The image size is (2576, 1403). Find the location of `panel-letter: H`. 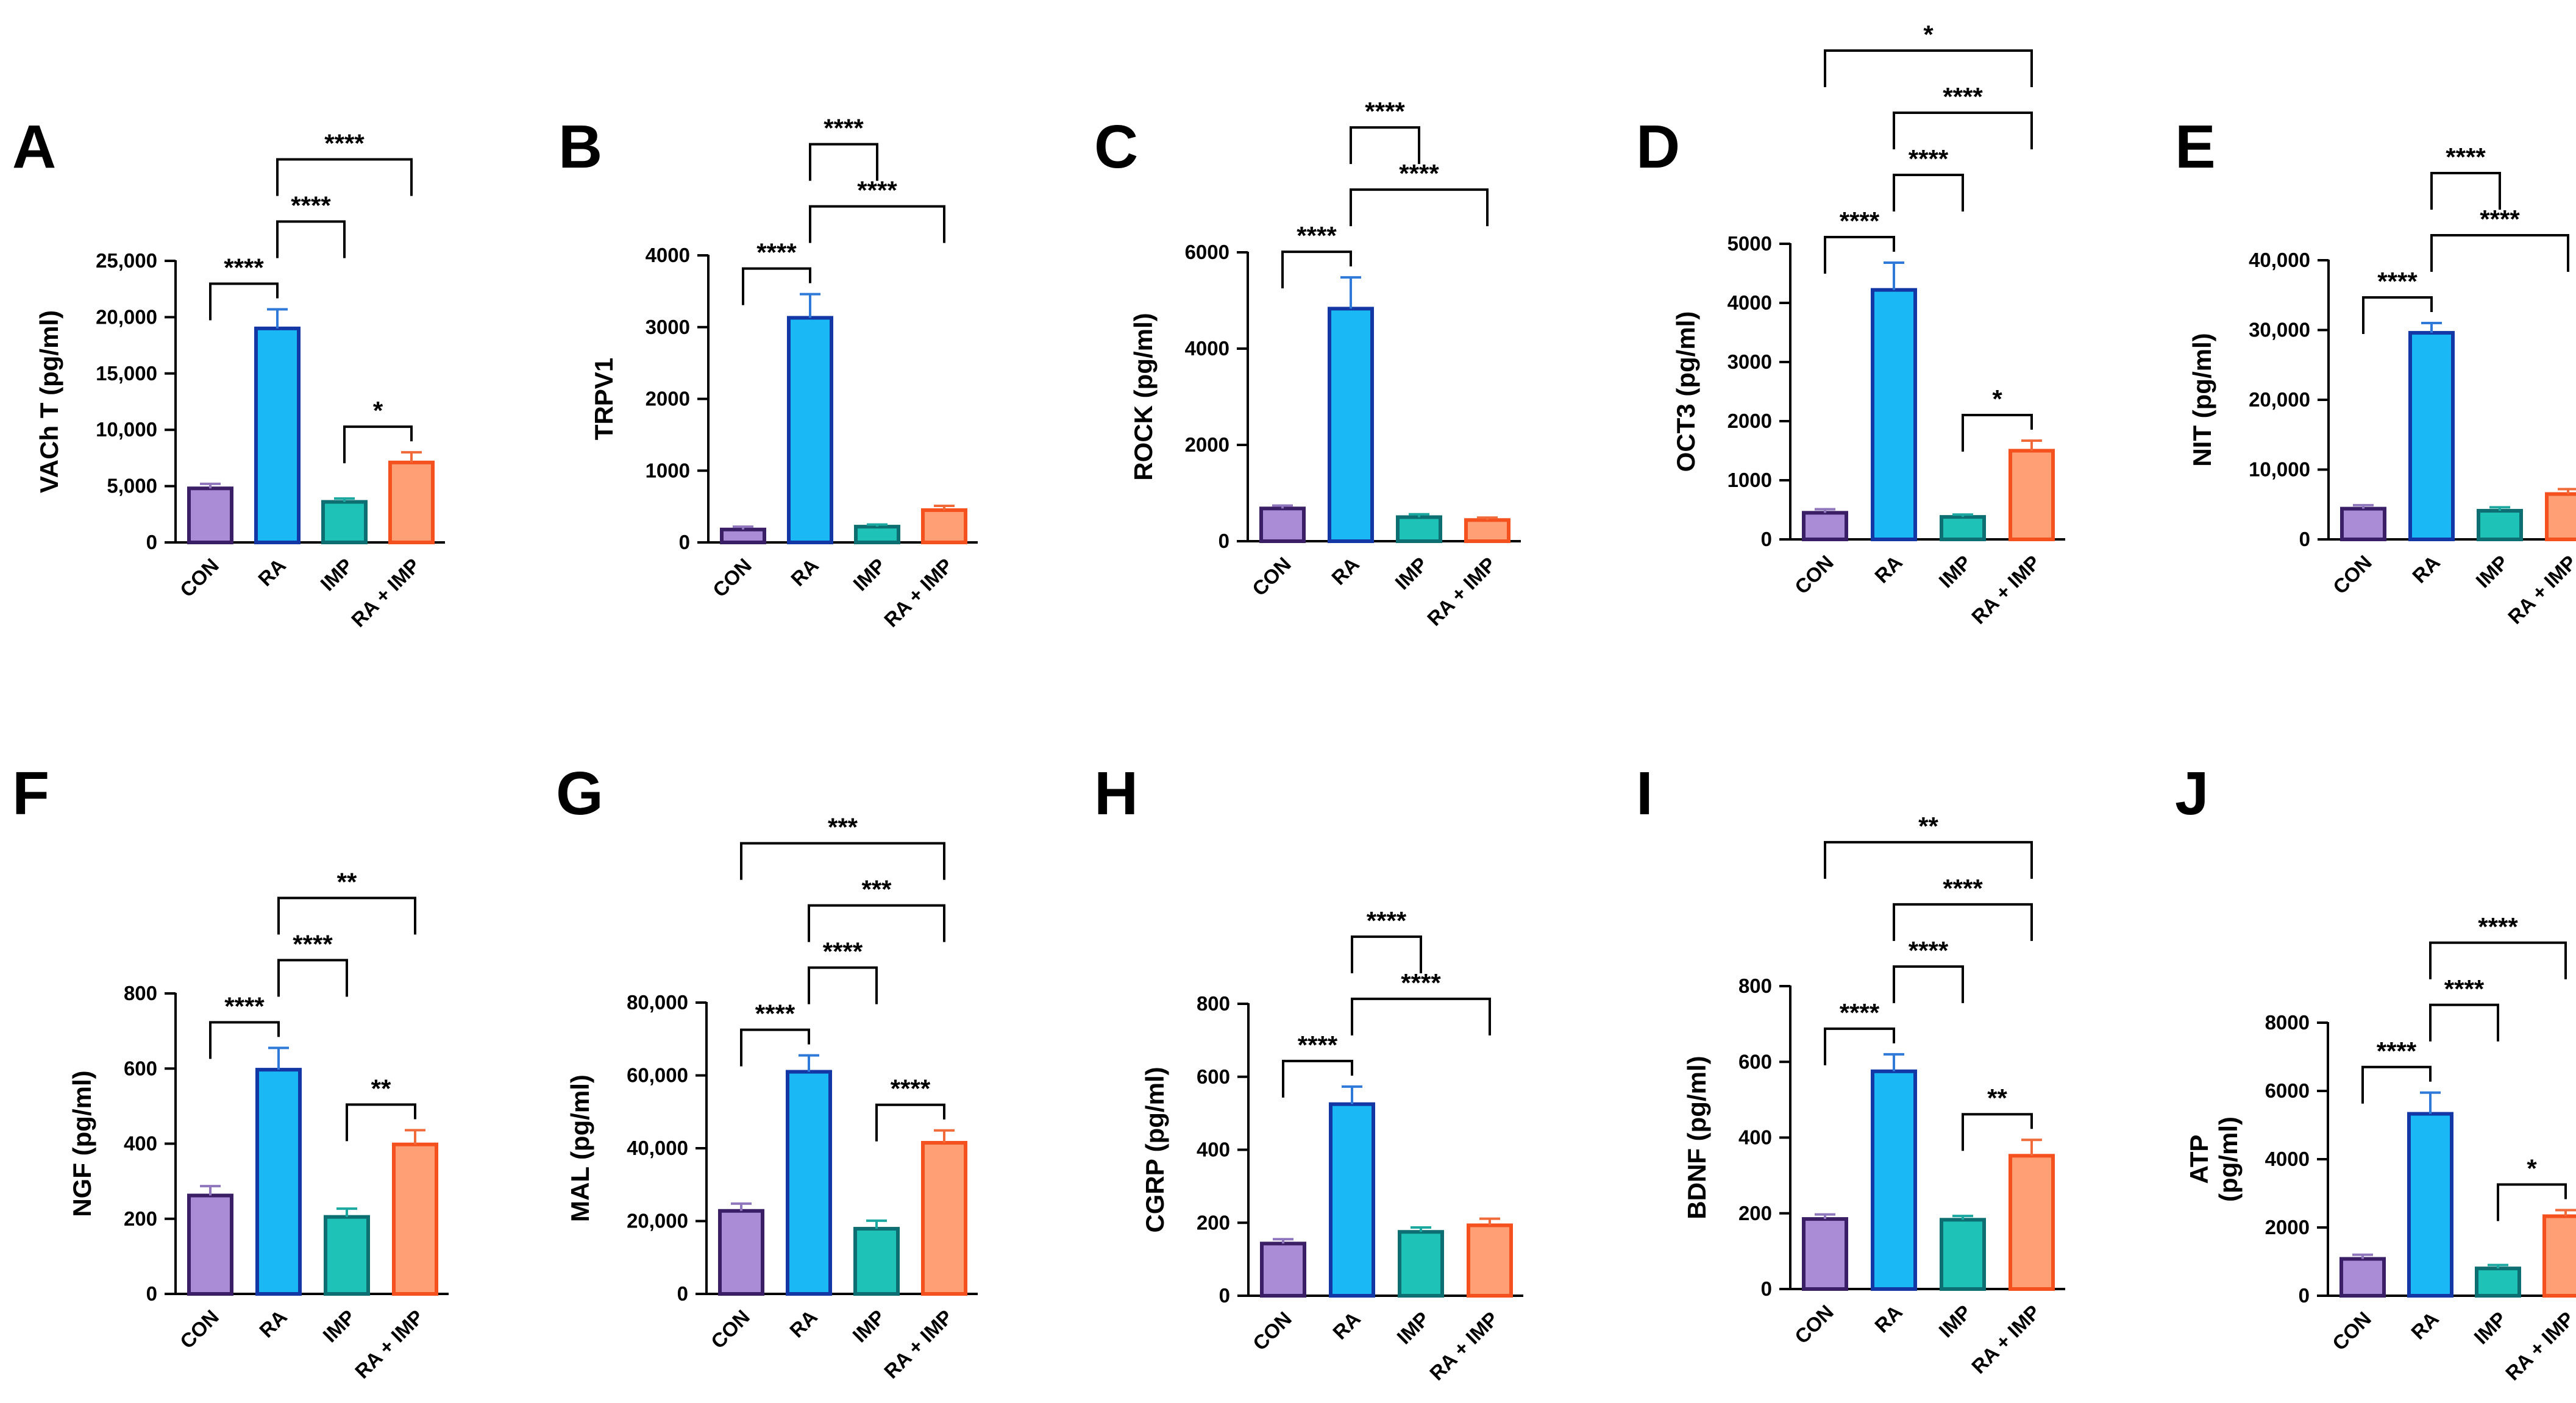

panel-letter: H is located at coordinates (1116, 793).